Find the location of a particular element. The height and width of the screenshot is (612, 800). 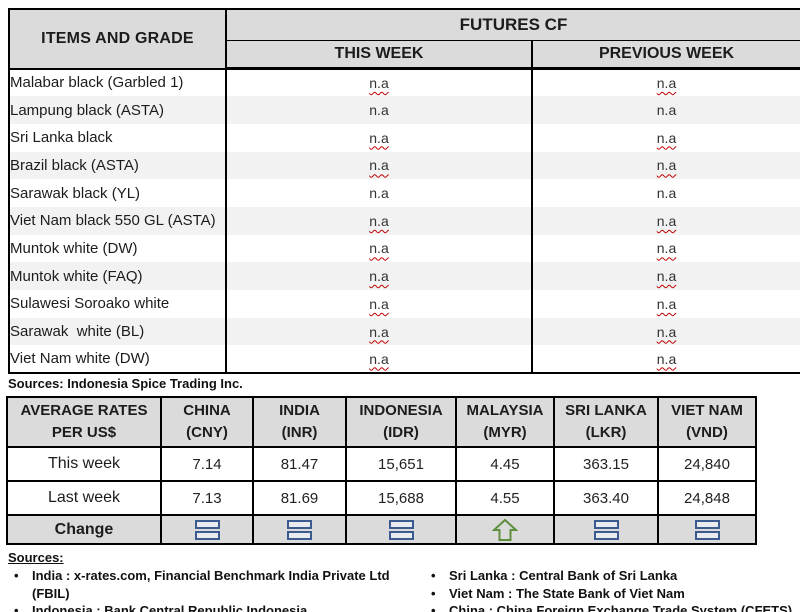

futures-source-note: Sources: Indonesia Spice Trading Inc. is located at coordinates (125, 384).